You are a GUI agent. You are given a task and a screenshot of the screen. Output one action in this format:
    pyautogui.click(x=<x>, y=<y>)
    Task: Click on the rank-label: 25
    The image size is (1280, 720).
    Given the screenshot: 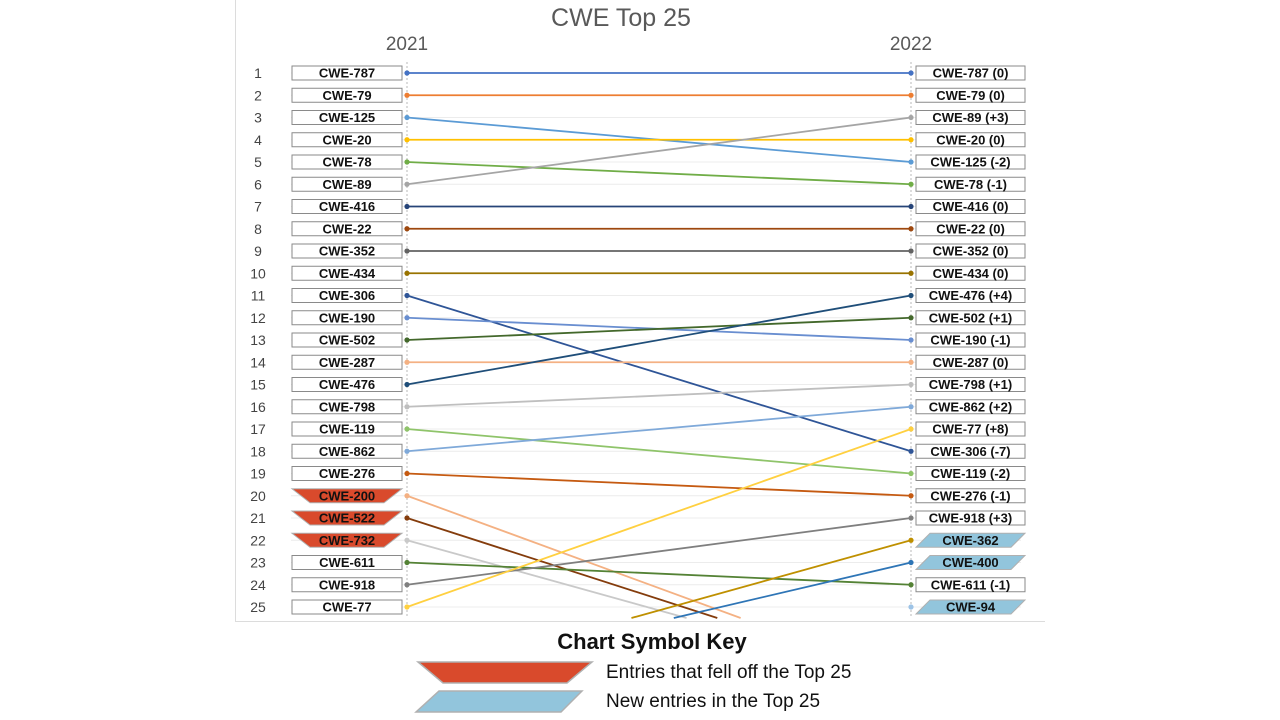 What is the action you would take?
    pyautogui.click(x=258, y=607)
    